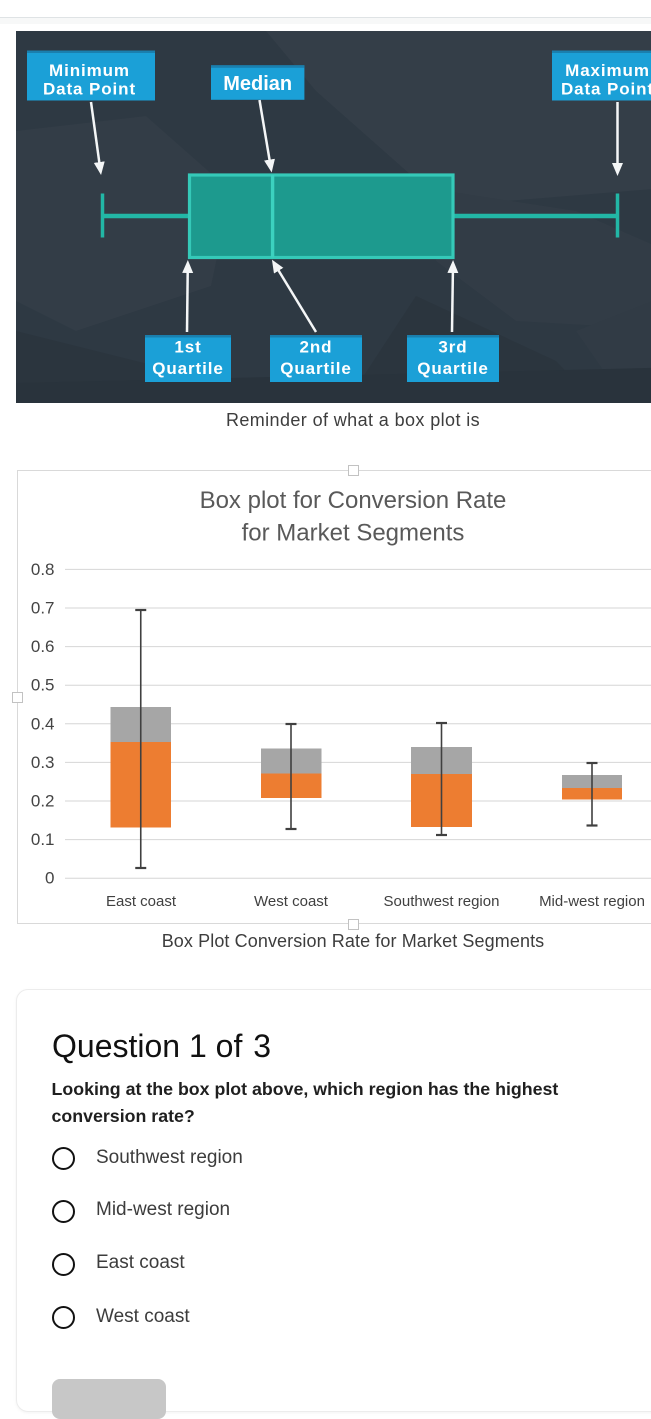 This screenshot has height=1419, width=651. Describe the element at coordinates (141, 901) in the screenshot. I see `svg-text: East coast` at that location.